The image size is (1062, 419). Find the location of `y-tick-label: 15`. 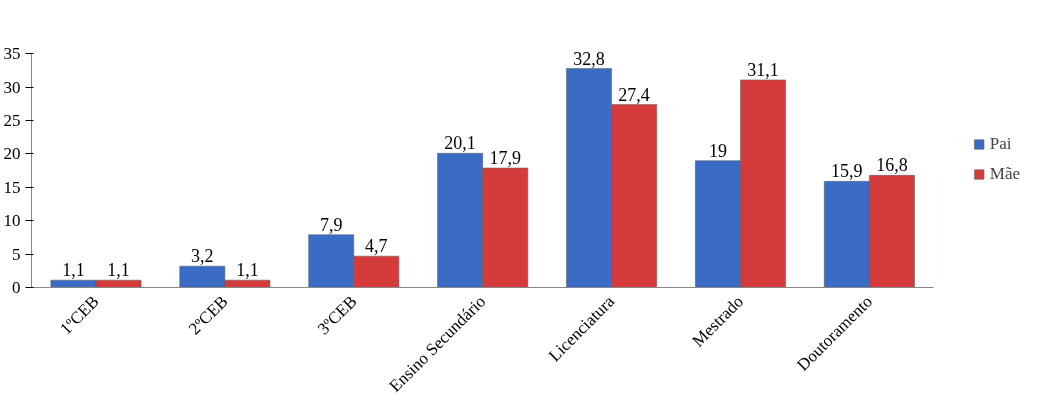

y-tick-label: 15 is located at coordinates (12, 187).